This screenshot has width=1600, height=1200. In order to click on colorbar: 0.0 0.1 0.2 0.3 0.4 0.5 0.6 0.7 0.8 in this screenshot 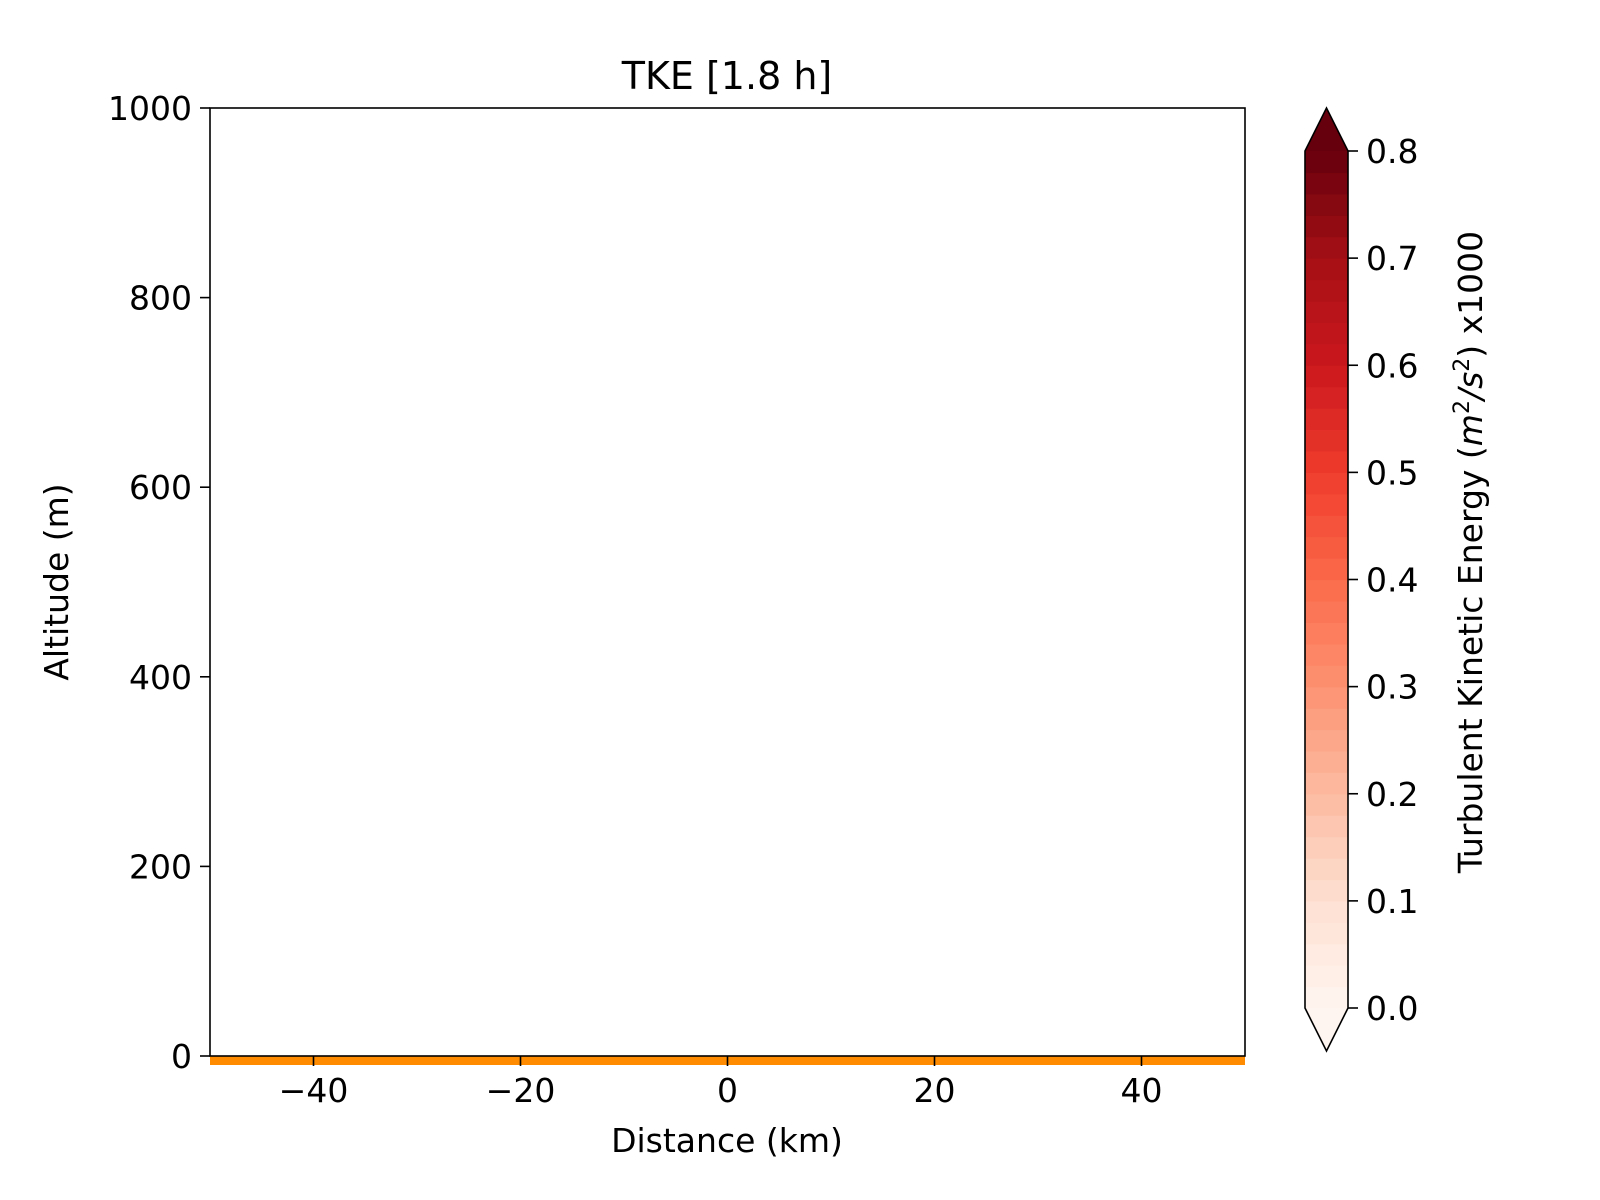, I will do `click(1361, 579)`.